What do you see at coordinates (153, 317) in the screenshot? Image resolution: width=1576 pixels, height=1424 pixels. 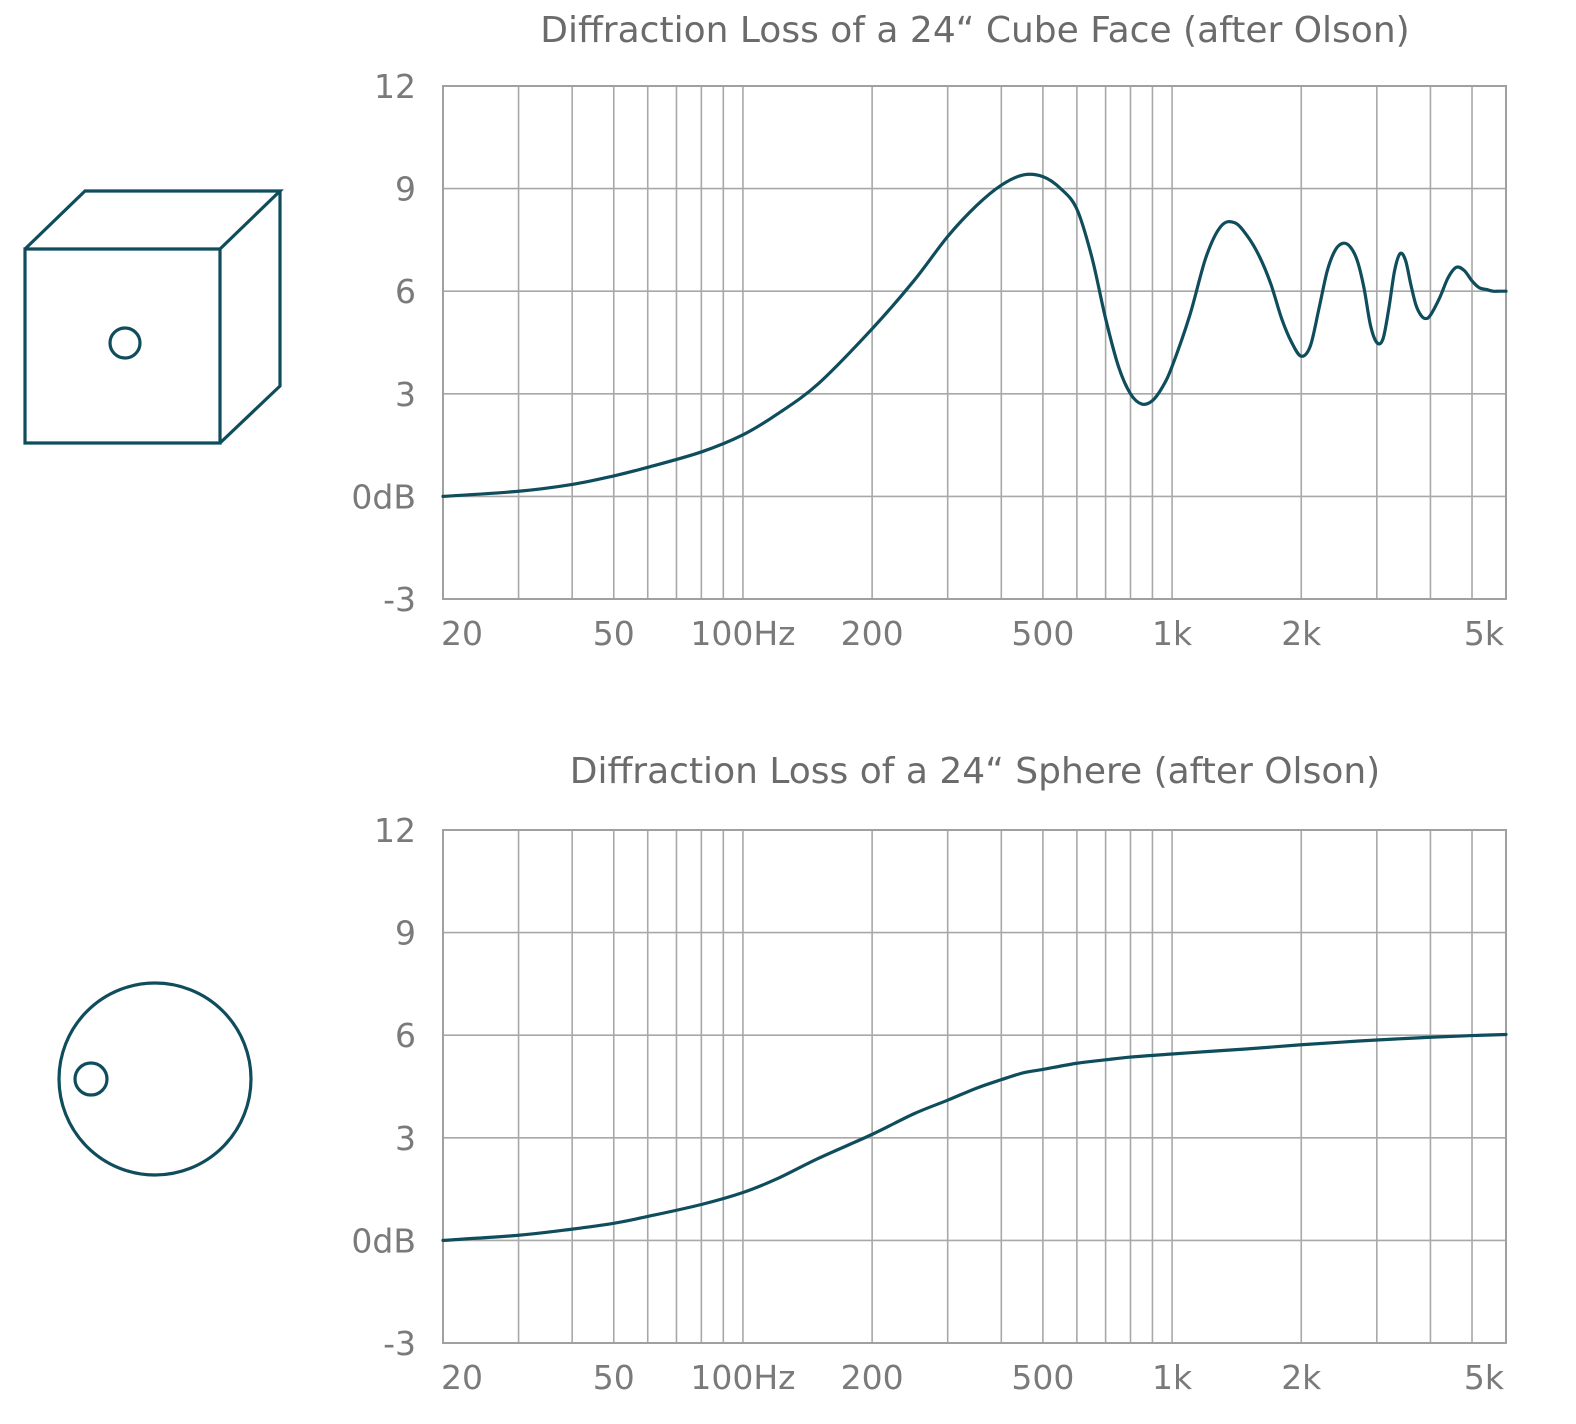 I see `cube-with-driver-icon` at bounding box center [153, 317].